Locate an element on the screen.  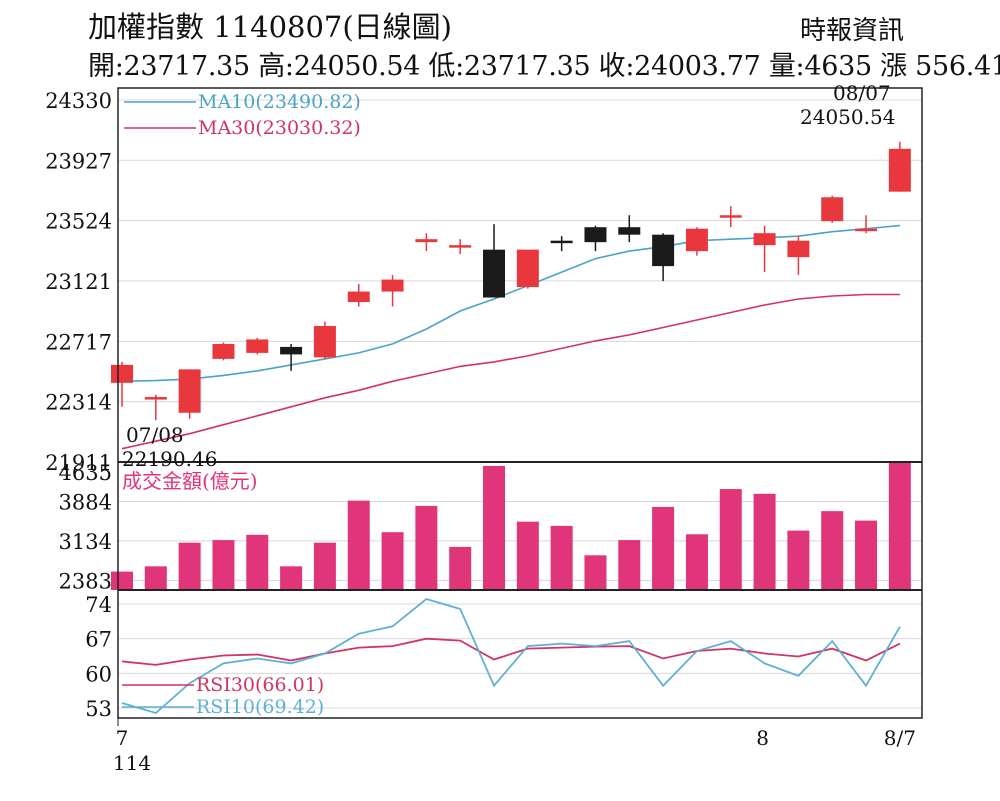
volume-title: 成交金額(億元) is located at coordinates (190, 481).